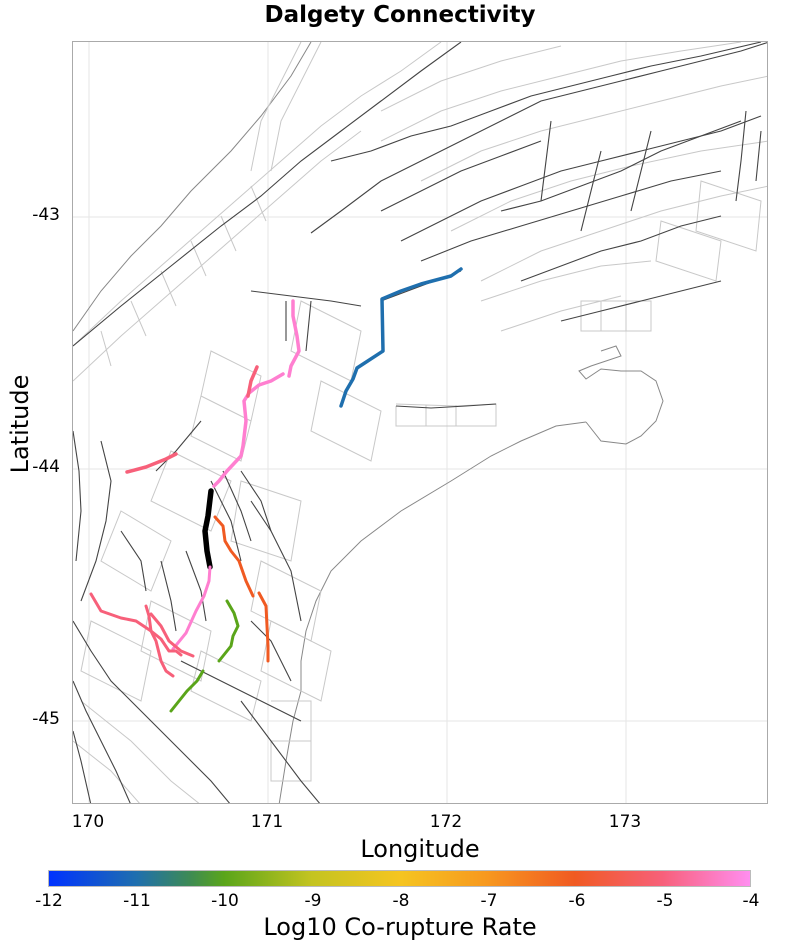 The height and width of the screenshot is (951, 800). I want to click on colorbar-tick: -10, so click(225, 901).